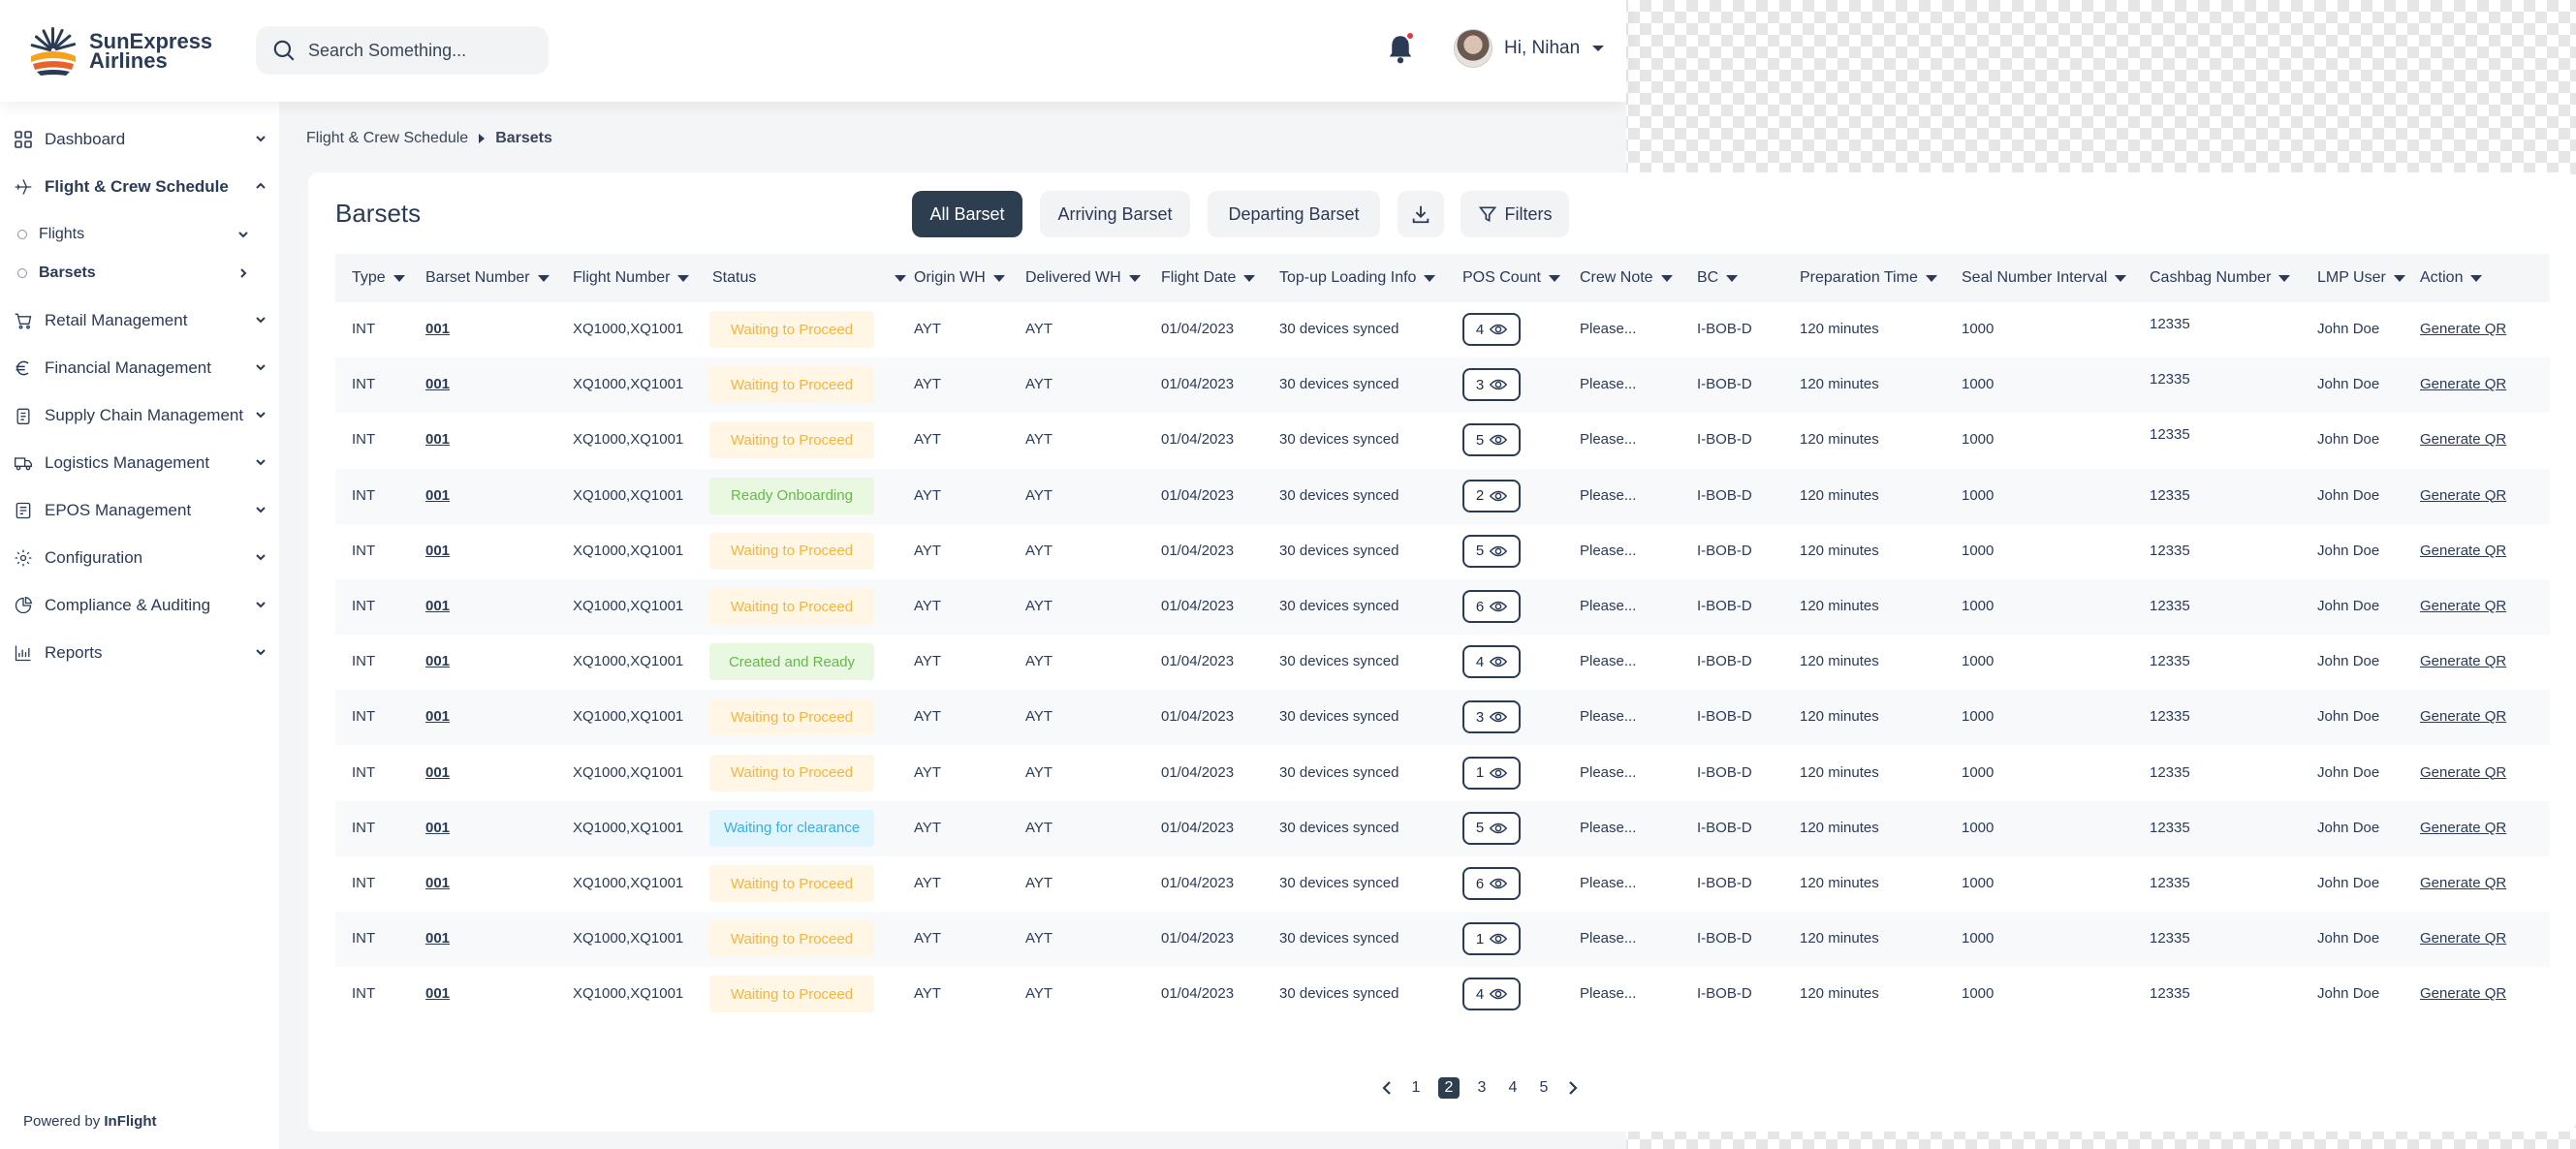 The image size is (2576, 1149). What do you see at coordinates (791, 551) in the screenshot?
I see `status-badge: Waiting to Proceed` at bounding box center [791, 551].